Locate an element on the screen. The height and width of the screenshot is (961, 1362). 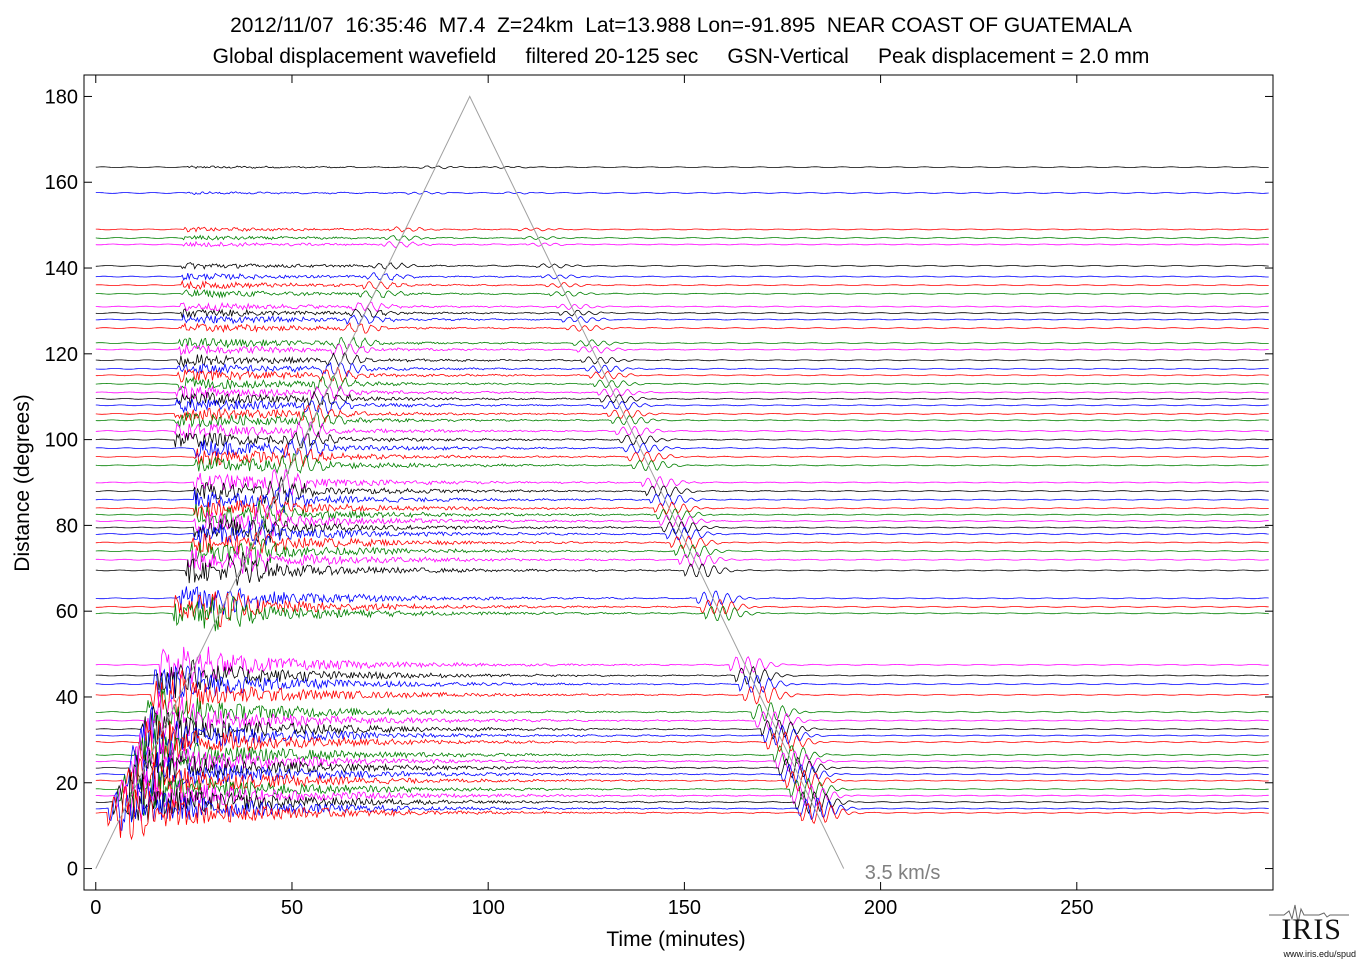
y-tick-label: 100 is located at coordinates (61, 441).